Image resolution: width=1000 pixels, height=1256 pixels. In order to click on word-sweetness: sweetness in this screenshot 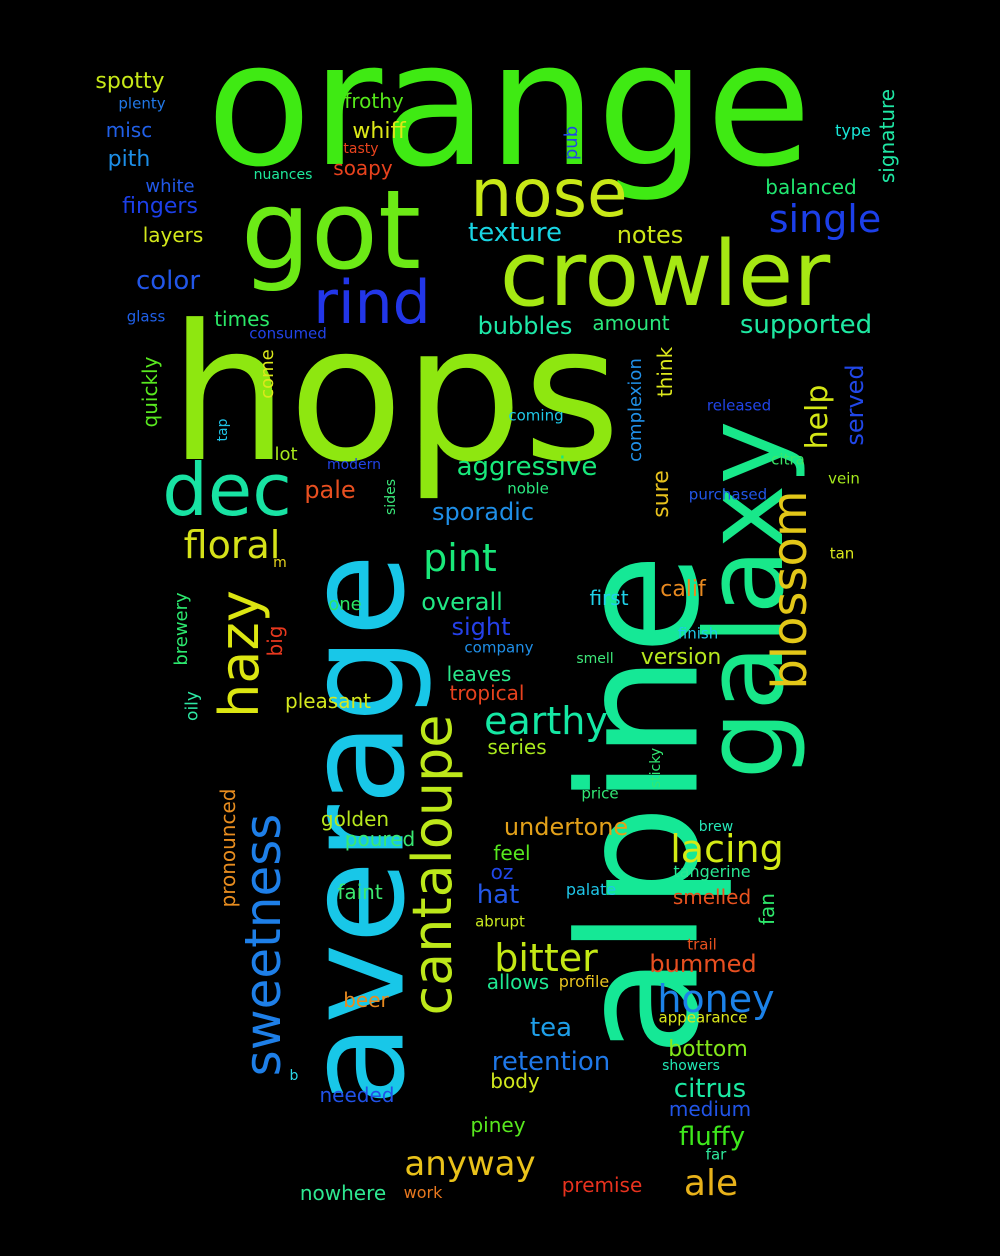, I will do `click(263, 945)`.